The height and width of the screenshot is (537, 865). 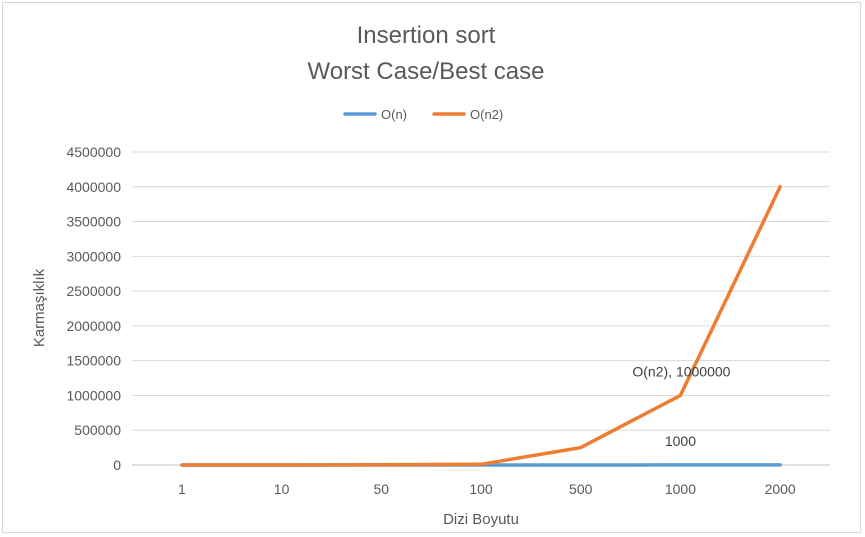 I want to click on data-labels: O(n2), 1000000 1000, so click(x=681, y=405).